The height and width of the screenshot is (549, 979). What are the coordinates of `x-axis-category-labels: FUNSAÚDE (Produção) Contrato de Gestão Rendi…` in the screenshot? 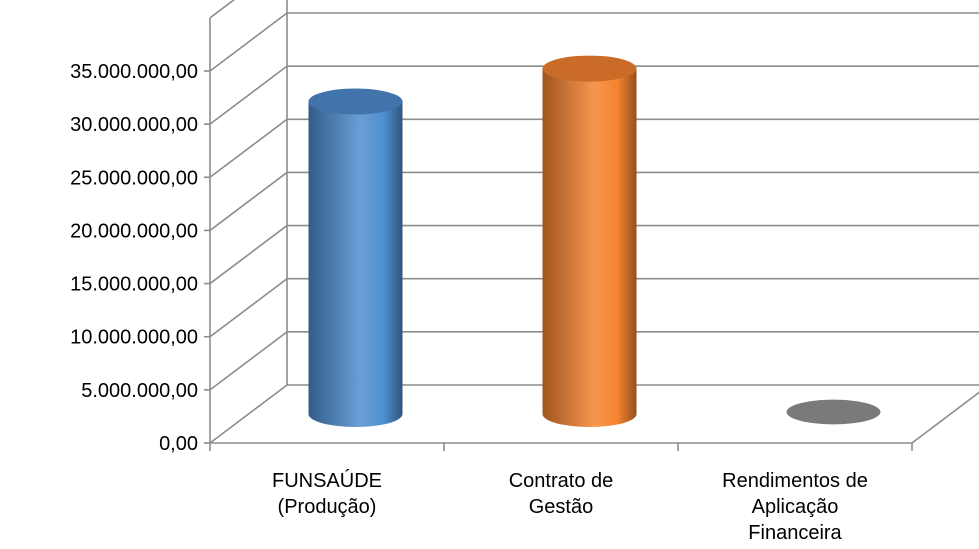 It's located at (570, 506).